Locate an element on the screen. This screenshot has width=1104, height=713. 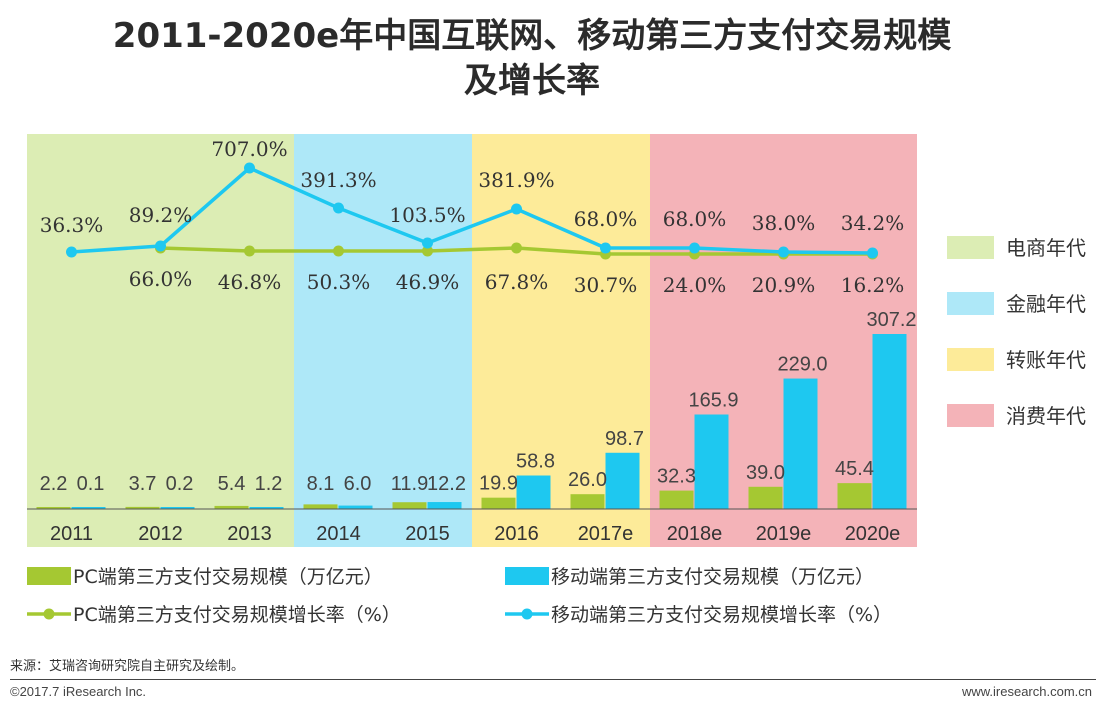
mobile-bar-legend-swatch is located at coordinates (527, 576).